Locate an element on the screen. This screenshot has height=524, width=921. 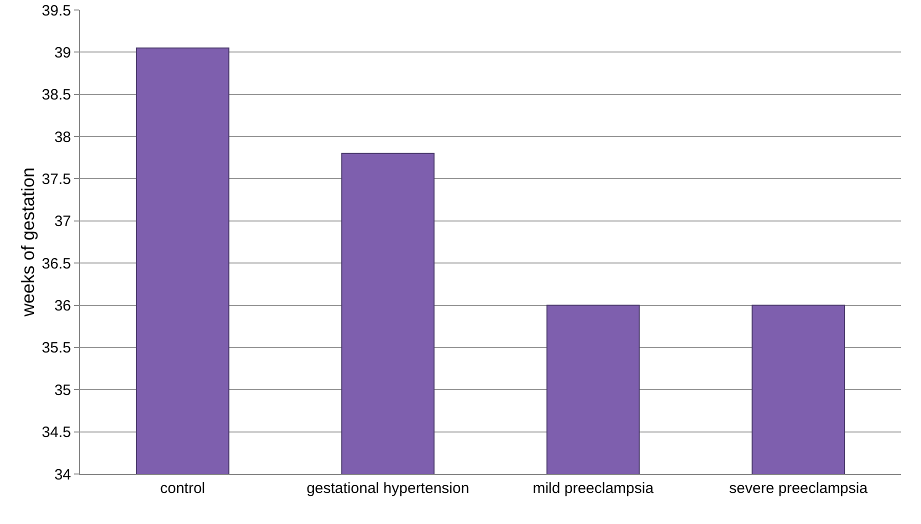
y-tick-label: 35.5 is located at coordinates (56, 348).